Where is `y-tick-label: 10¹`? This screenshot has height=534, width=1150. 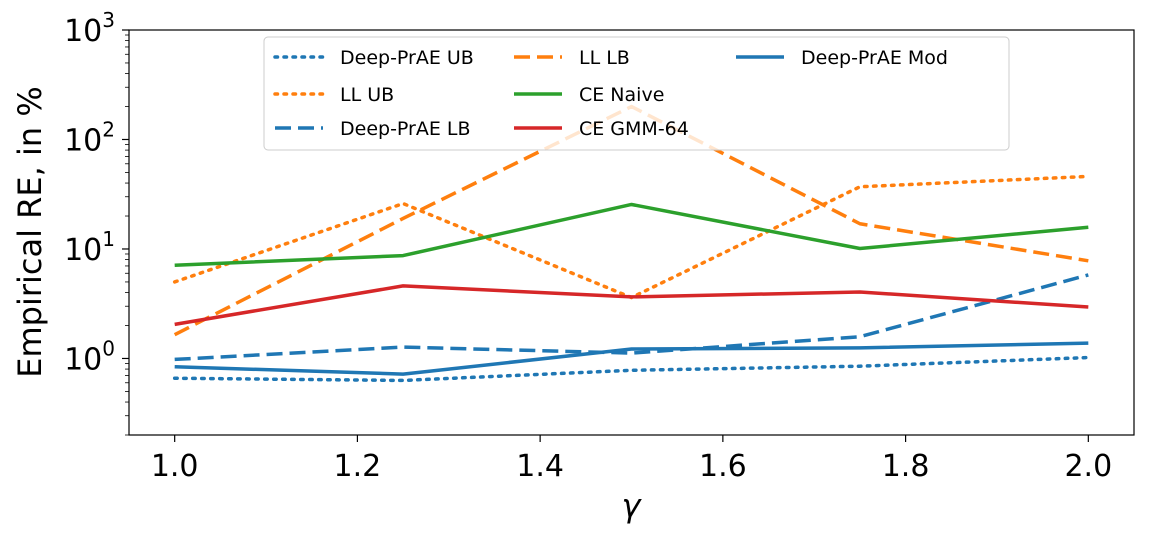
y-tick-label: 10¹ is located at coordinates (89, 247).